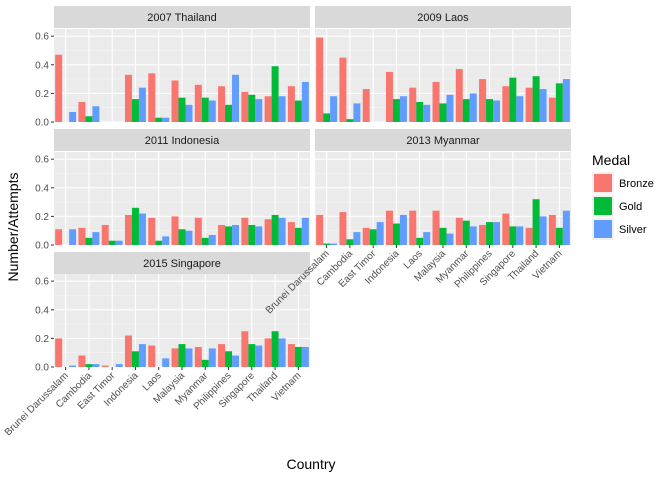 Image resolution: width=672 pixels, height=480 pixels. I want to click on legend-label: Silver, so click(633, 230).